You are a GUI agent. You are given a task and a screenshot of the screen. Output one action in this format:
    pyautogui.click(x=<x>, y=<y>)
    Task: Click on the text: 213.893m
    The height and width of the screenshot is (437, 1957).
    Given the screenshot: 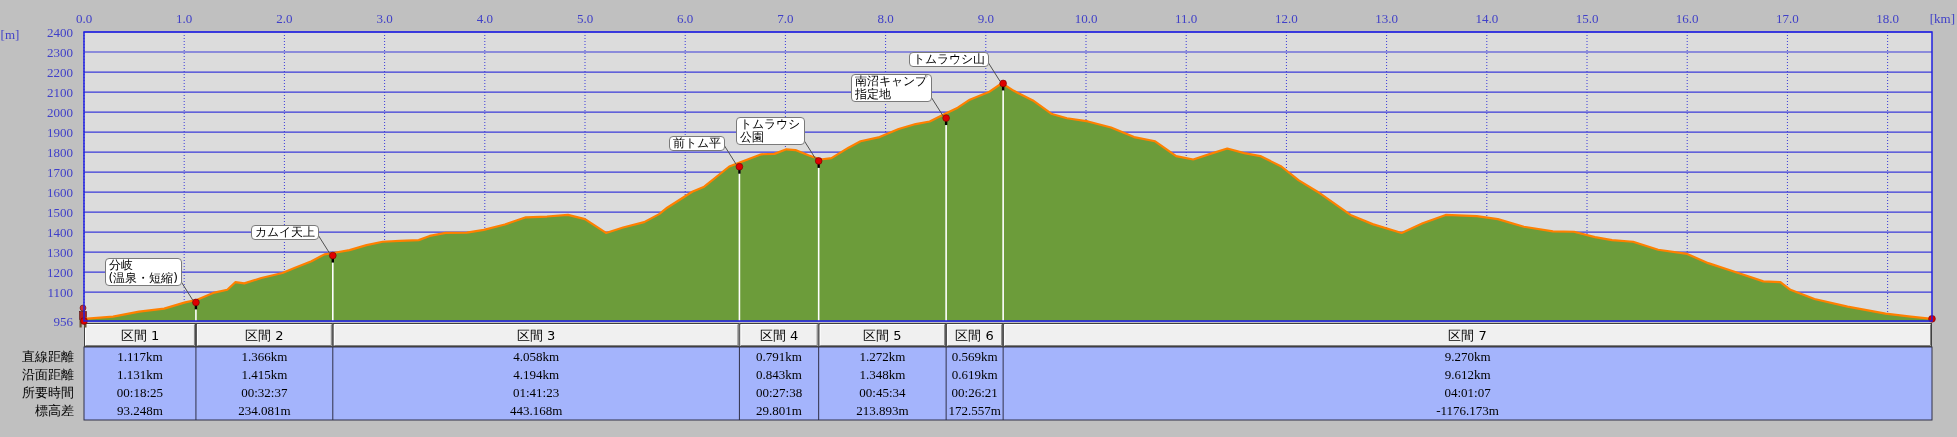 What is the action you would take?
    pyautogui.click(x=882, y=411)
    